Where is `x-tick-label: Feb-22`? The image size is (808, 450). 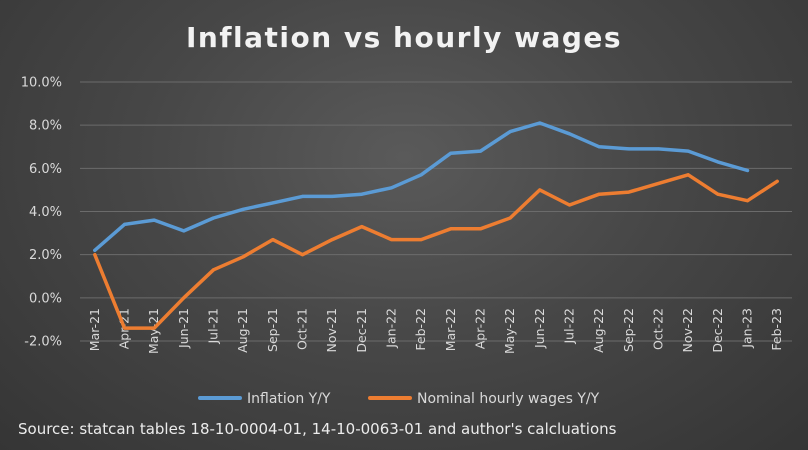 x-tick-label: Feb-22 is located at coordinates (420, 329).